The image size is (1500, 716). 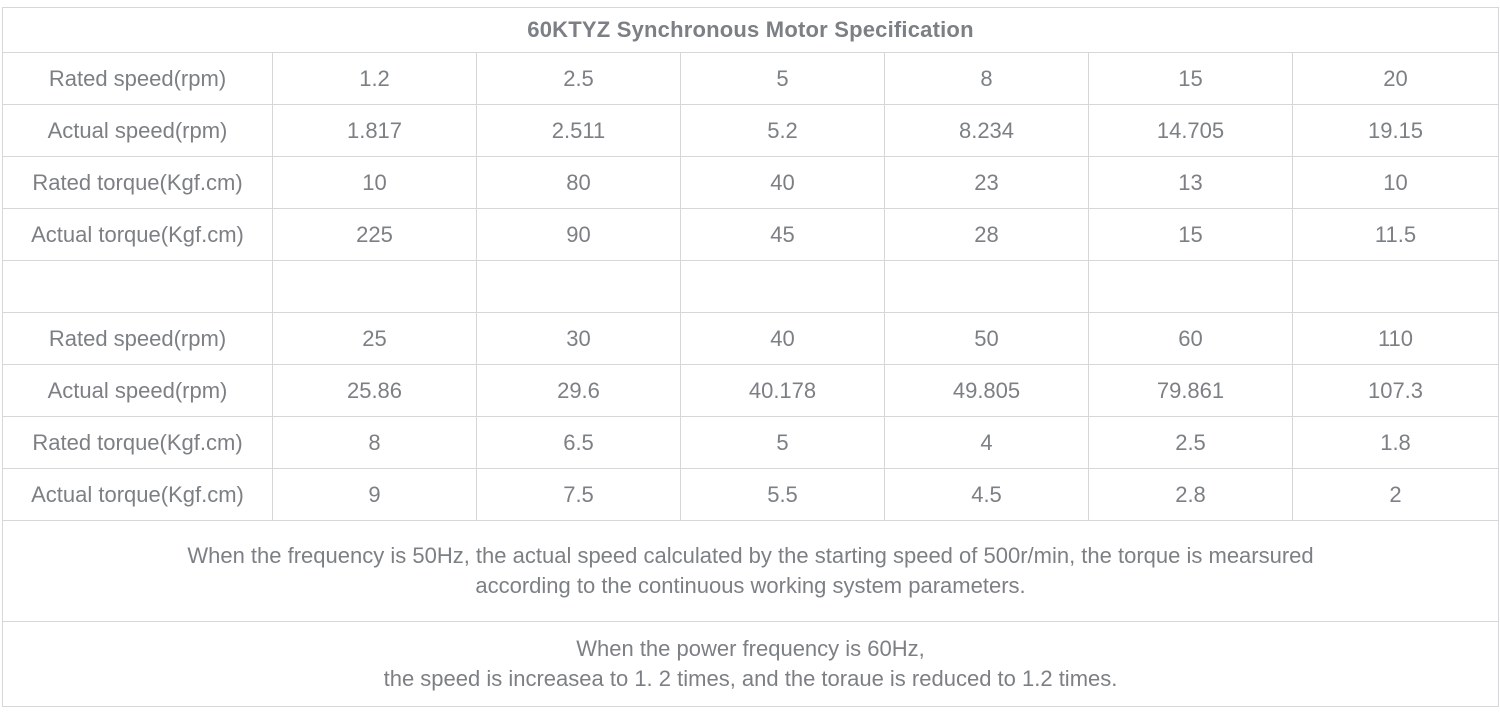 What do you see at coordinates (374, 78) in the screenshot?
I see `spec-value: 1.2` at bounding box center [374, 78].